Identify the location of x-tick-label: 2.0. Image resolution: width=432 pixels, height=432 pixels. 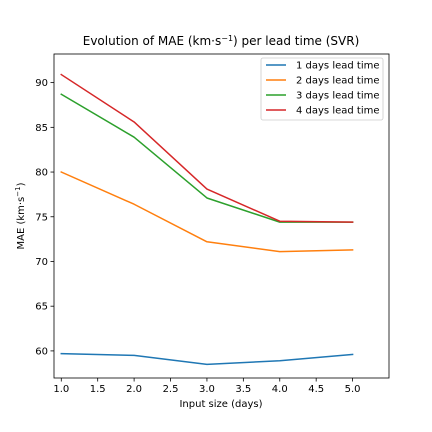
(134, 389).